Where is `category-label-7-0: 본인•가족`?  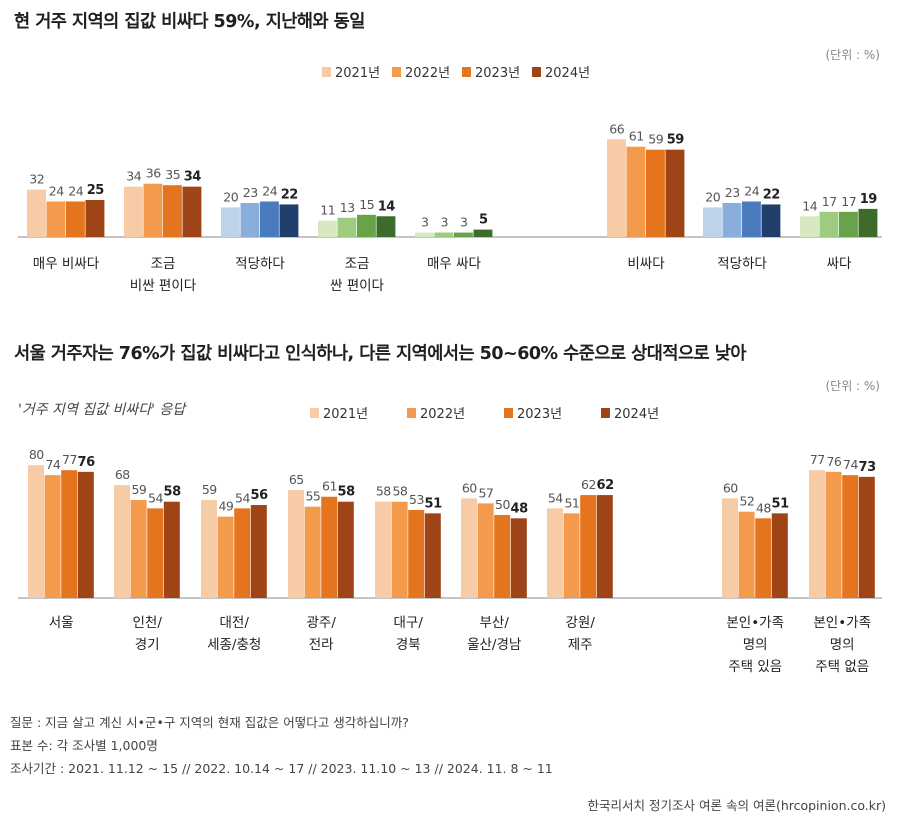
category-label-7-0: 본인•가족 is located at coordinates (755, 623).